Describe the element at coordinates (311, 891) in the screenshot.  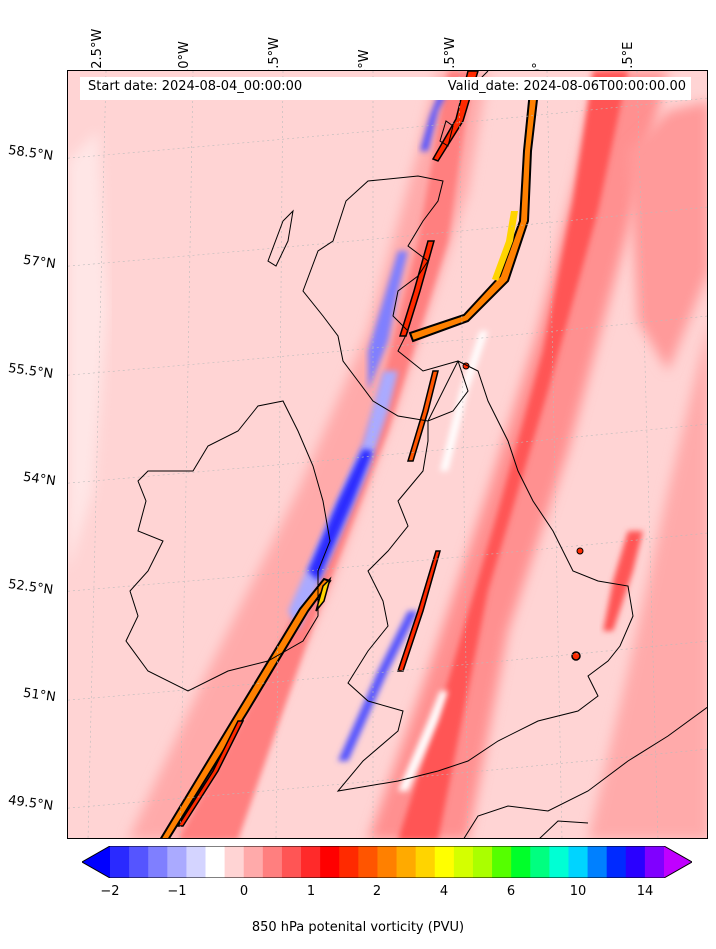
I see `colorbar-tick: 1` at that location.